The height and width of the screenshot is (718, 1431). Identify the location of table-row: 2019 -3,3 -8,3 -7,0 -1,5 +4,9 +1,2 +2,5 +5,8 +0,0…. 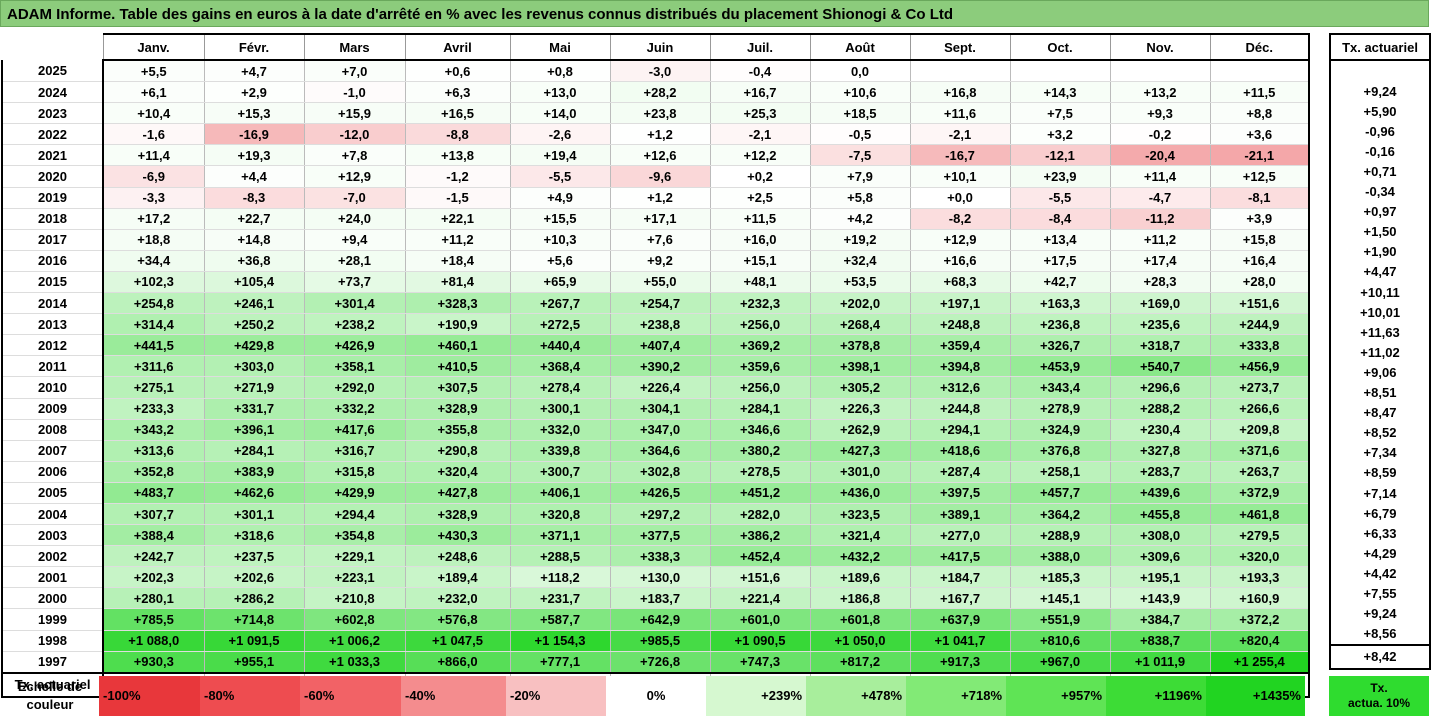
(655, 198).